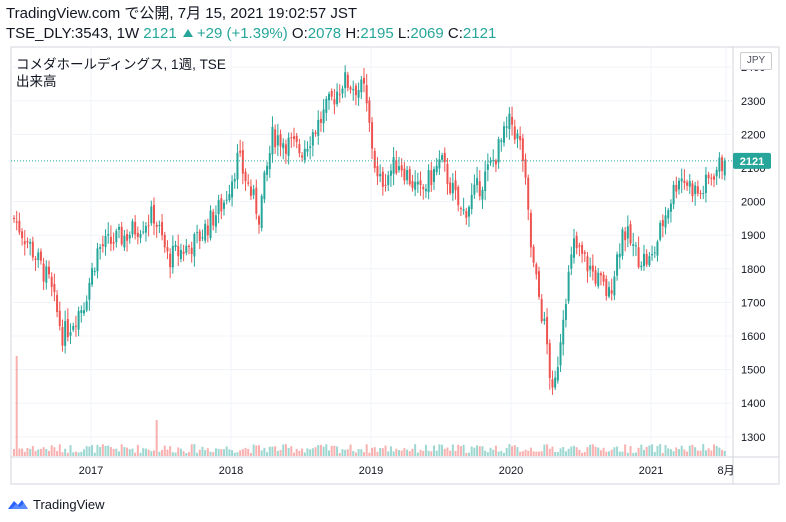 The width and height of the screenshot is (786, 522). What do you see at coordinates (753, 270) in the screenshot?
I see `price-tick-label: 1800` at bounding box center [753, 270].